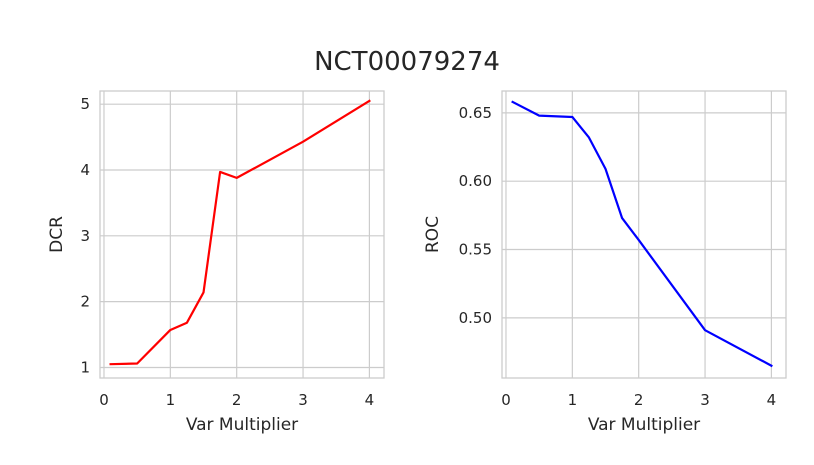  Describe the element at coordinates (237, 400) in the screenshot. I see `dcr-x-tick-label: 2` at that location.